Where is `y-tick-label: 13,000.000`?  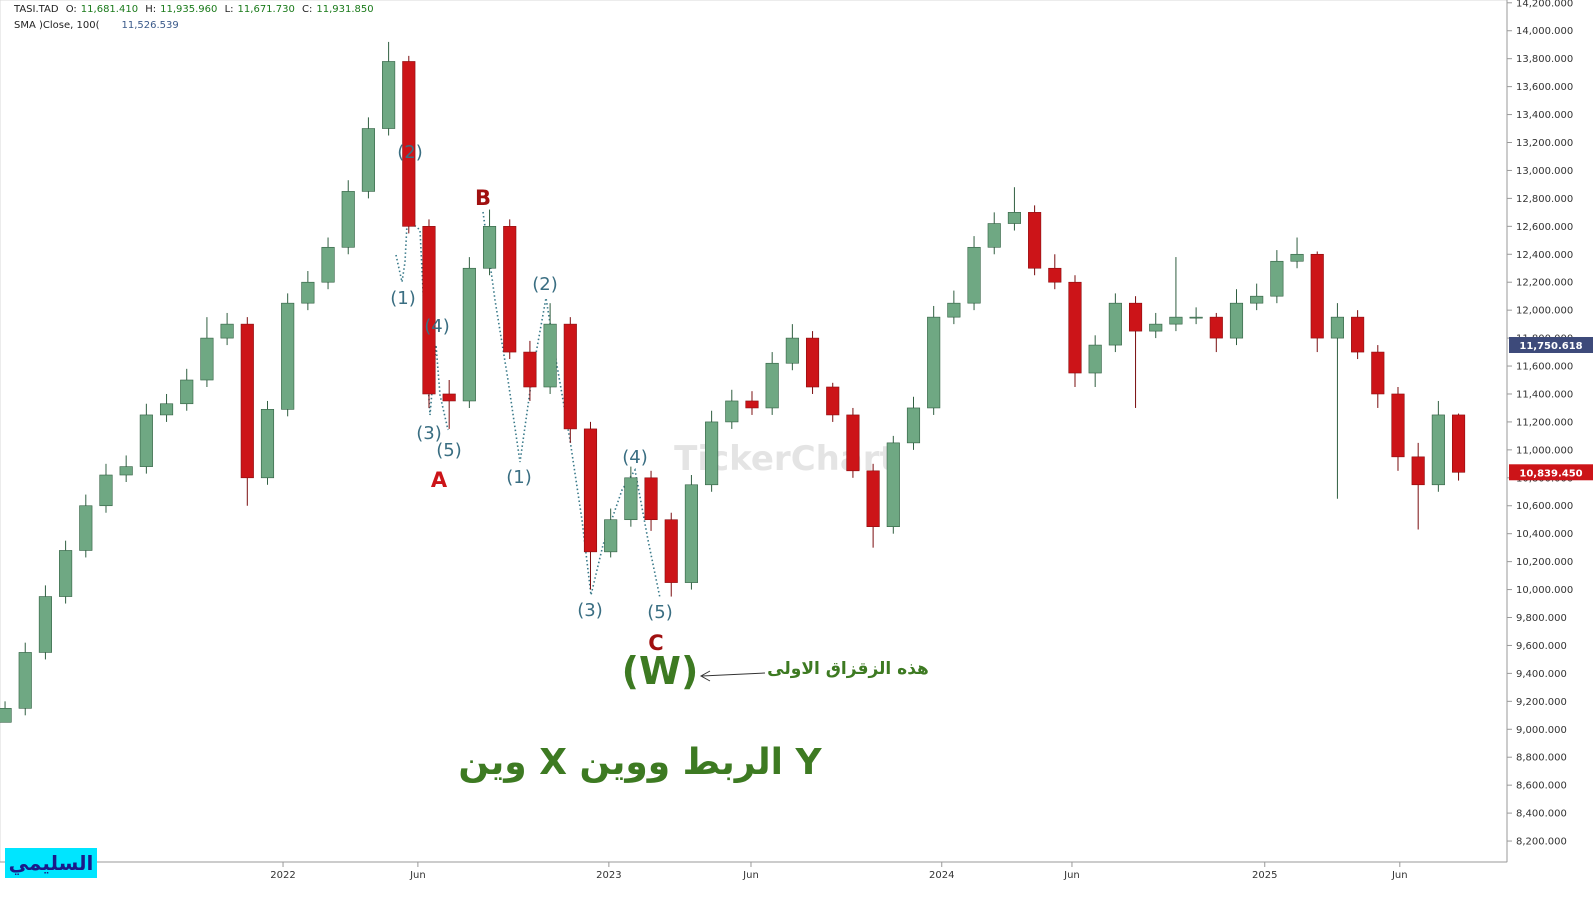
y-tick-label: 13,000.000 is located at coordinates (1544, 171).